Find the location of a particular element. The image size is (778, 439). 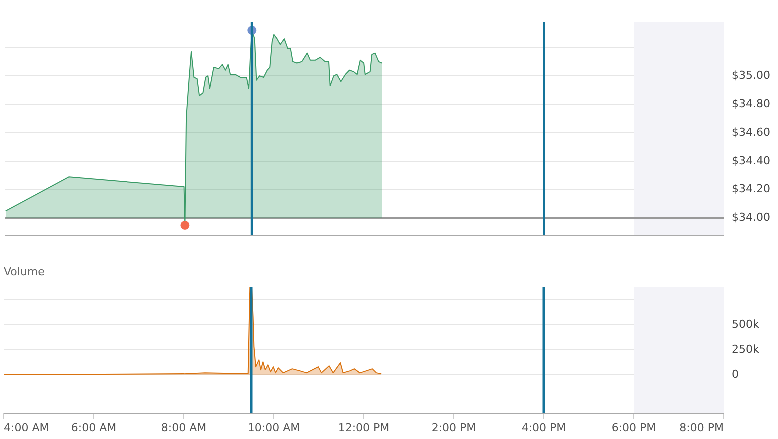

chart-title: Volume is located at coordinates (25, 271).